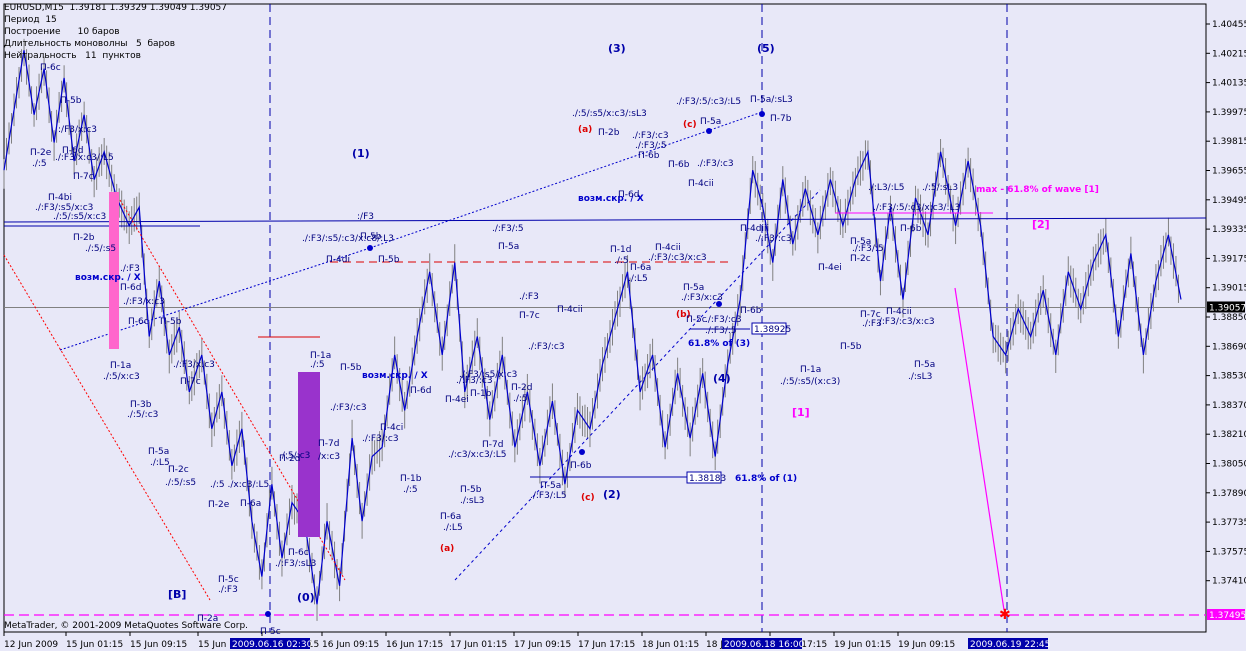  Describe the element at coordinates (754, 229) in the screenshot. I see `wave-annotation: П-4diii` at that location.